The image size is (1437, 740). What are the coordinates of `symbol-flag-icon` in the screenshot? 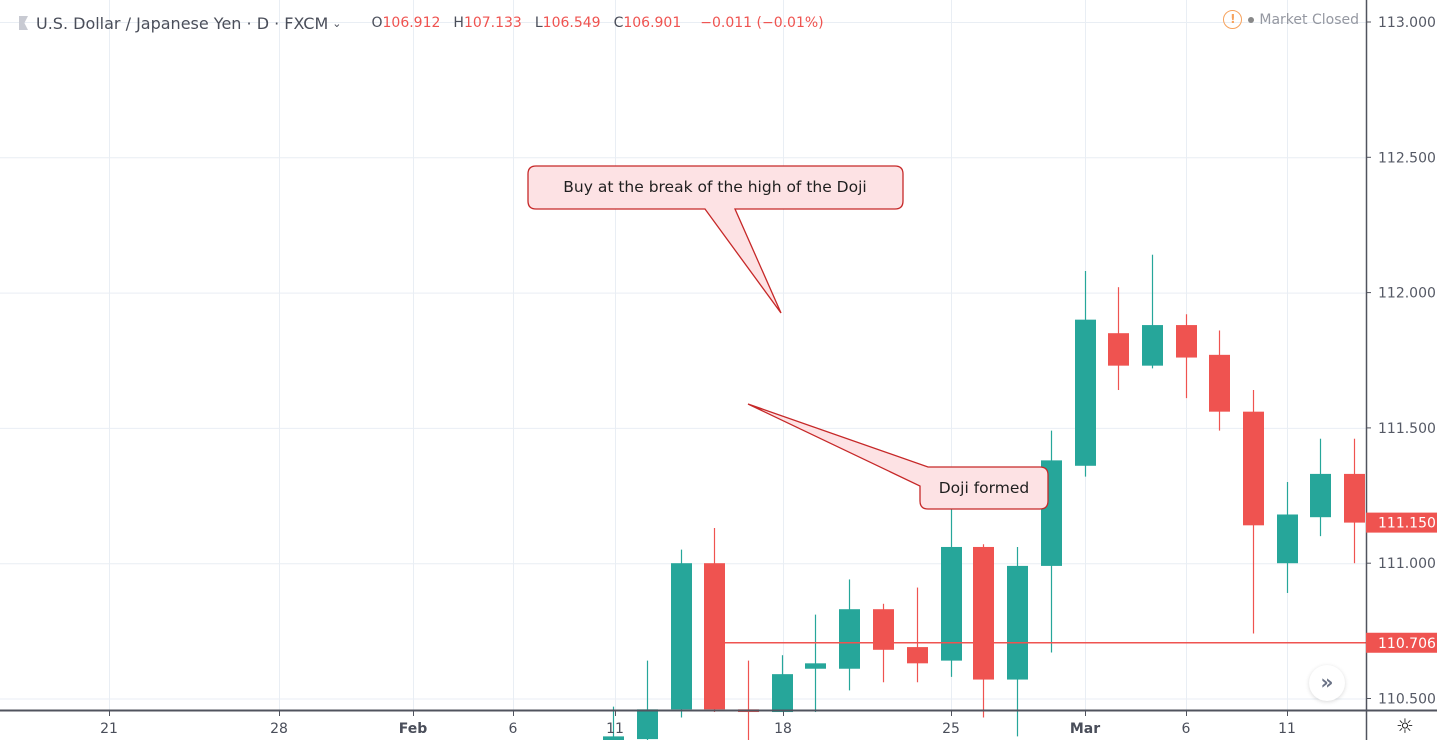 It's located at (23, 23).